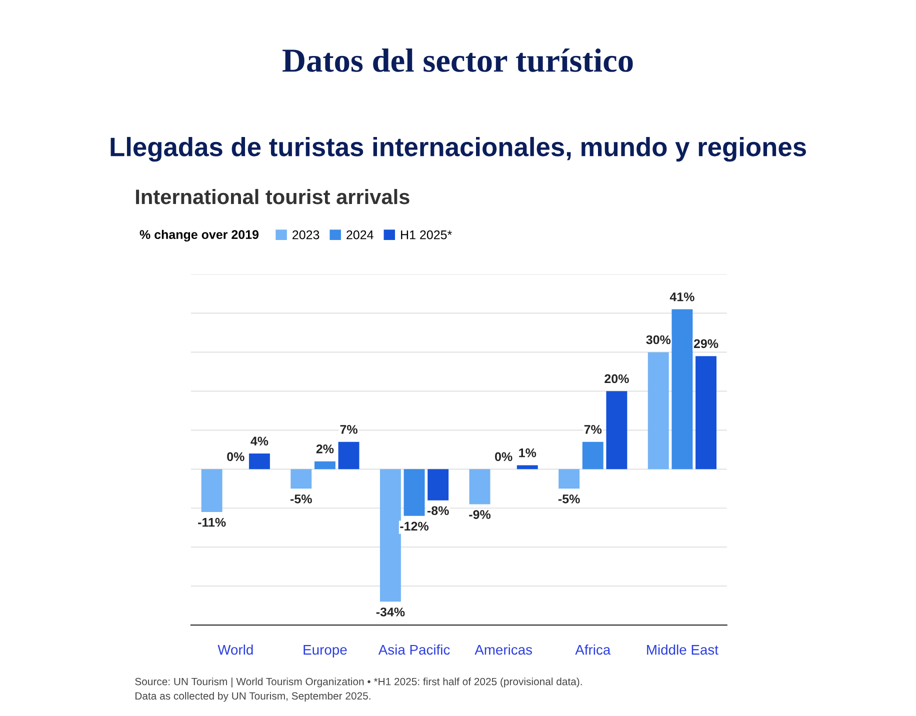 This screenshot has width=916, height=716. What do you see at coordinates (212, 522) in the screenshot?
I see `data-label: -11%` at bounding box center [212, 522].